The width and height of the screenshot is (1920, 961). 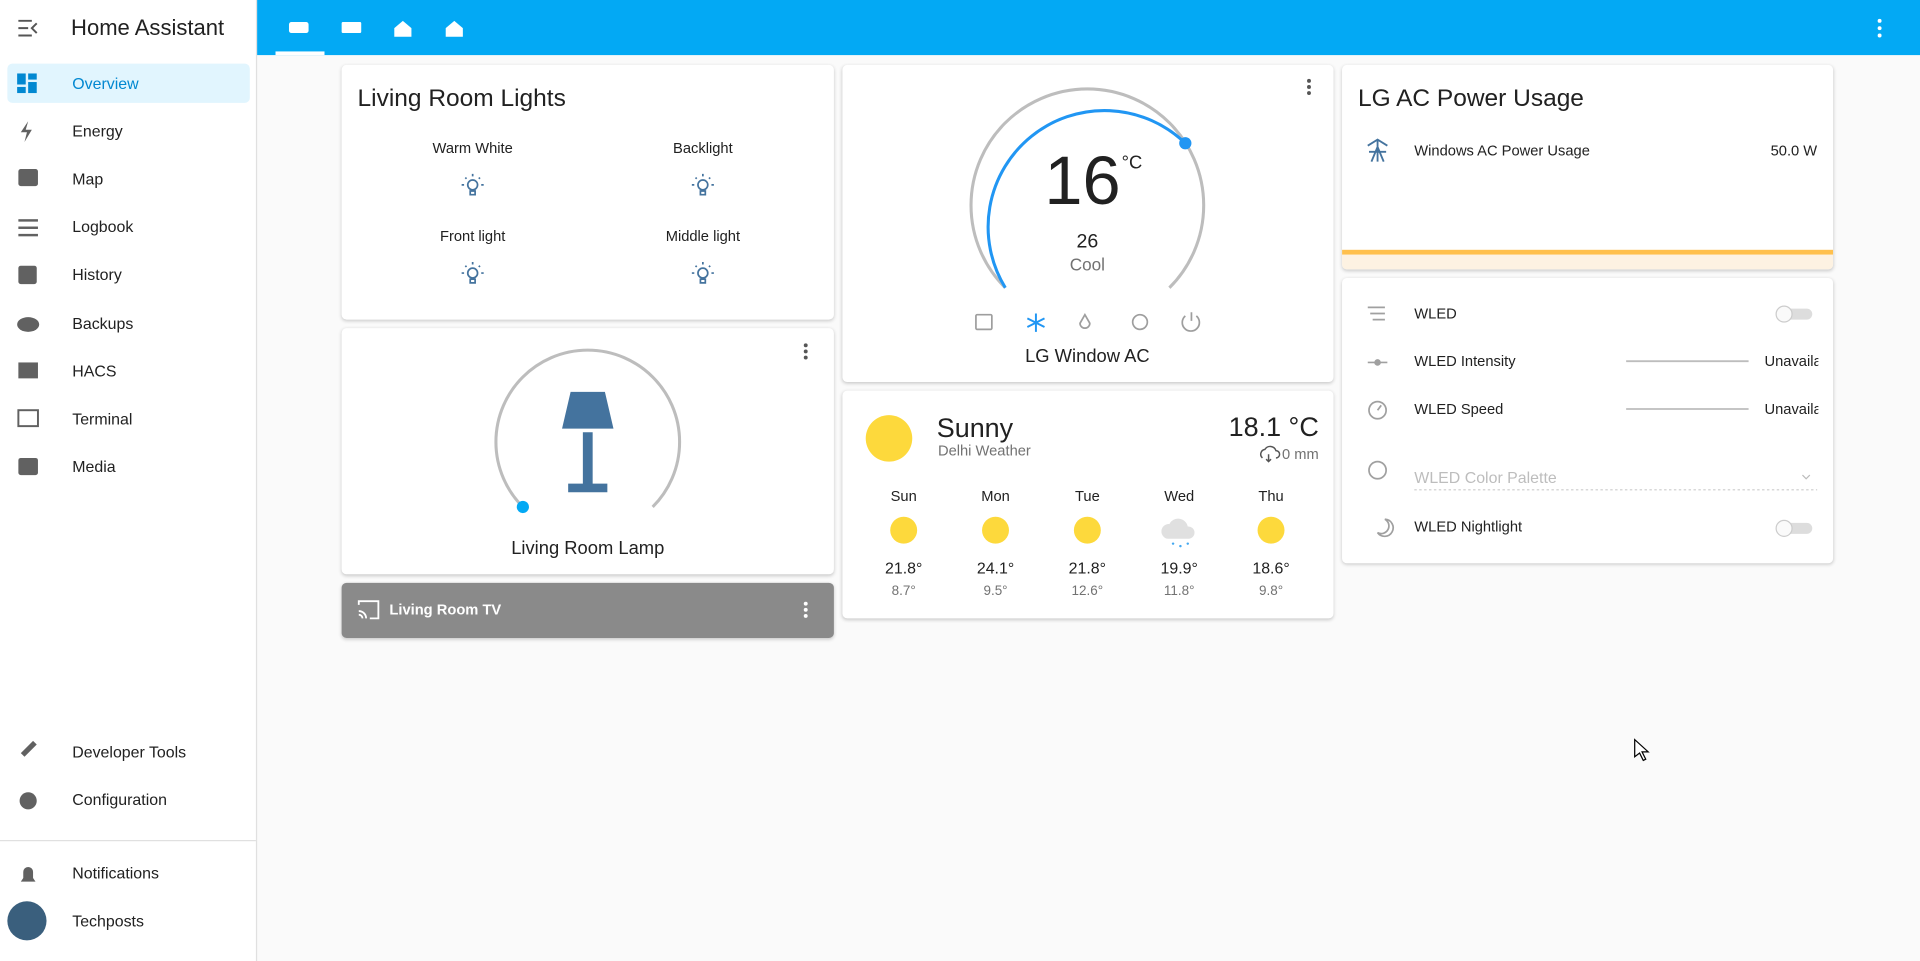 I want to click on forecast-high: 18.6°, so click(x=1271, y=568).